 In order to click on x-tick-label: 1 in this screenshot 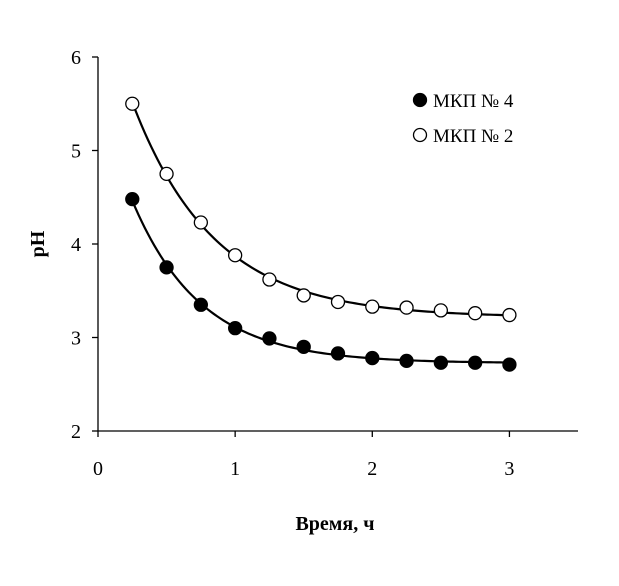, I will do `click(235, 469)`.